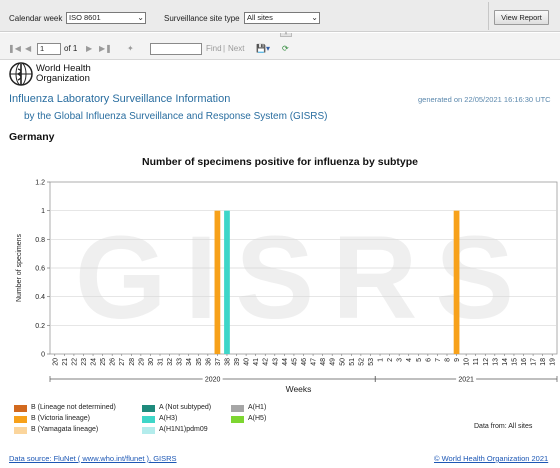 The width and height of the screenshot is (560, 468). I want to click on site-type-label: Surveillance site type, so click(202, 18).